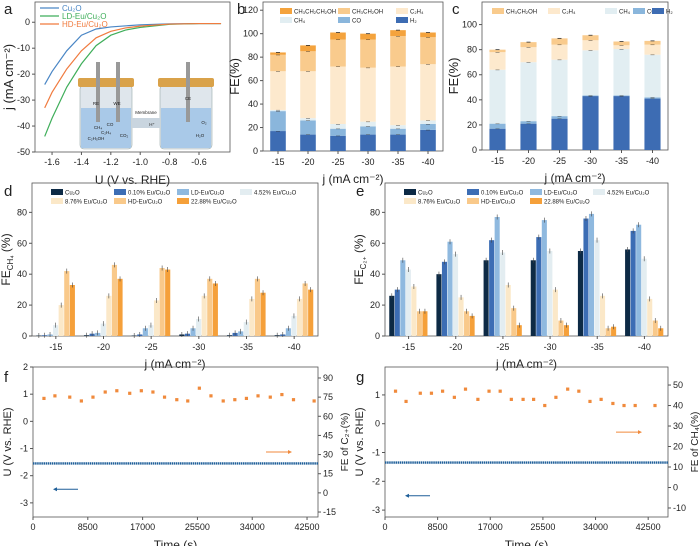 The image size is (700, 546). What do you see at coordinates (32, 527) in the screenshot?
I see `x-tick-label: 0` at bounding box center [32, 527].